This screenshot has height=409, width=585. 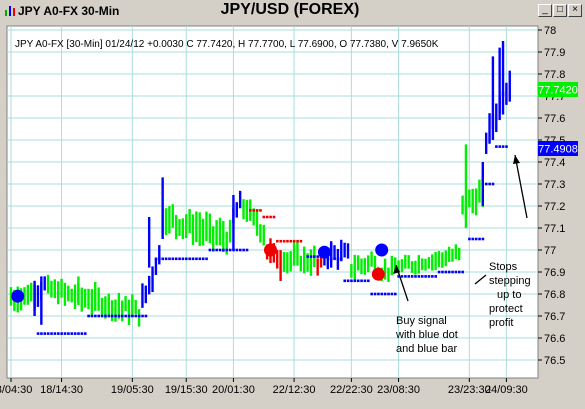 I want to click on close-button: ×, so click(x=575, y=10).